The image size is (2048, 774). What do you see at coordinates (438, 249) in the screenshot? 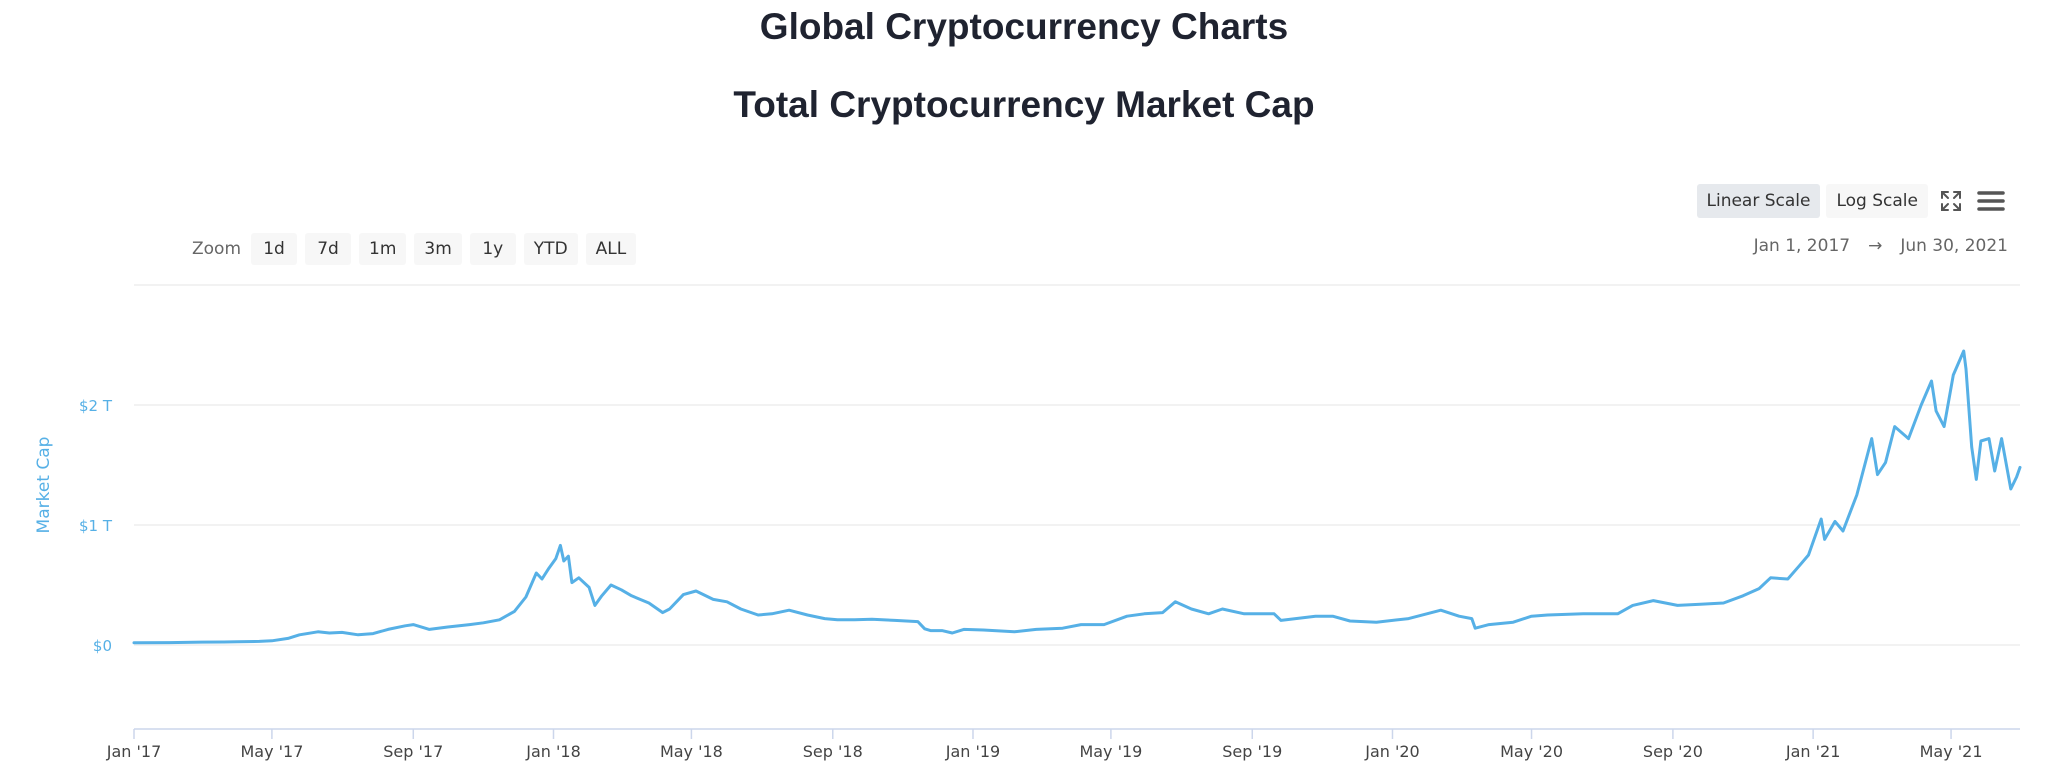
I see `zoom-button-3m: 3m` at bounding box center [438, 249].